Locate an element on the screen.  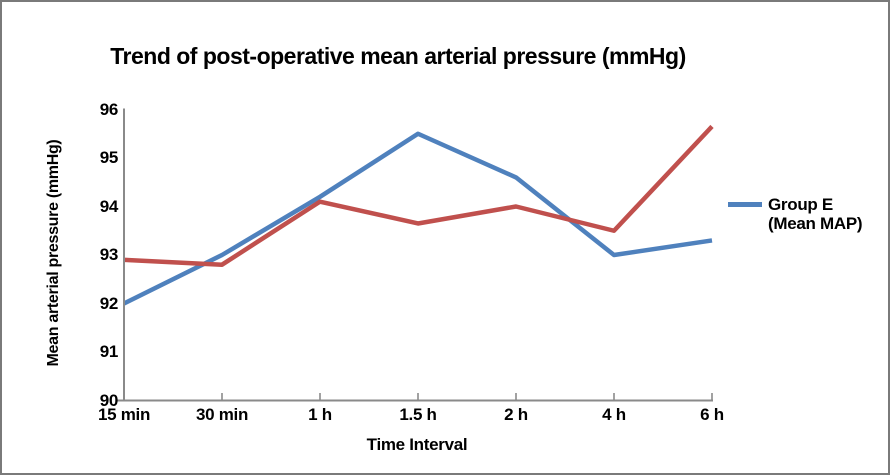
x-tick-label: 15 min is located at coordinates (124, 414).